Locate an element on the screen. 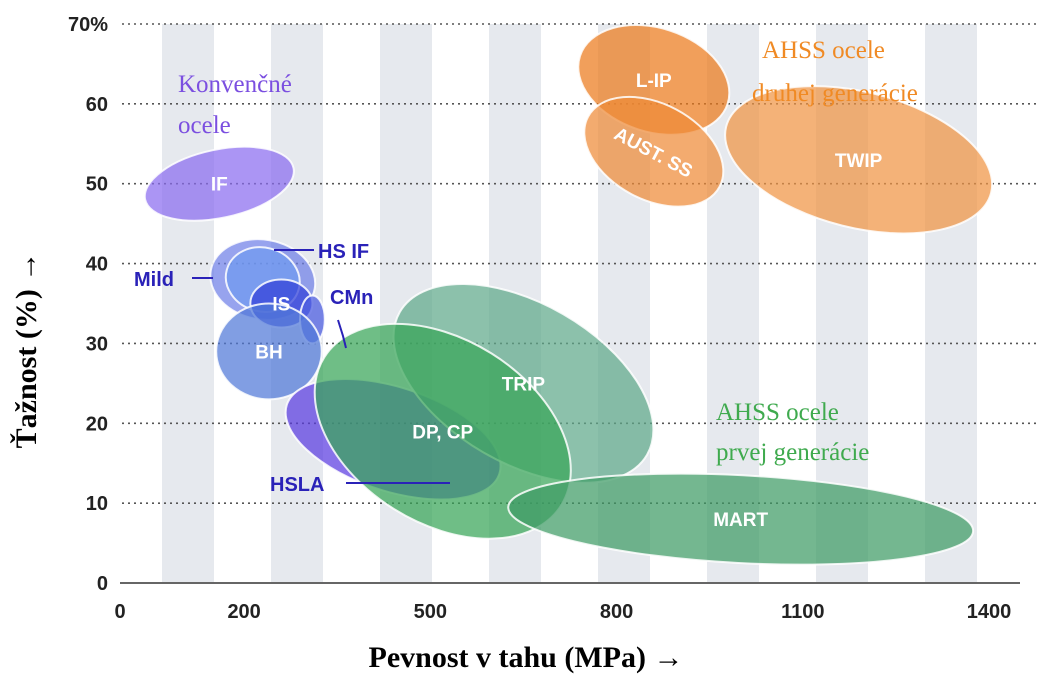 The image size is (1052, 680). y-tick-label: 30 is located at coordinates (97, 344).